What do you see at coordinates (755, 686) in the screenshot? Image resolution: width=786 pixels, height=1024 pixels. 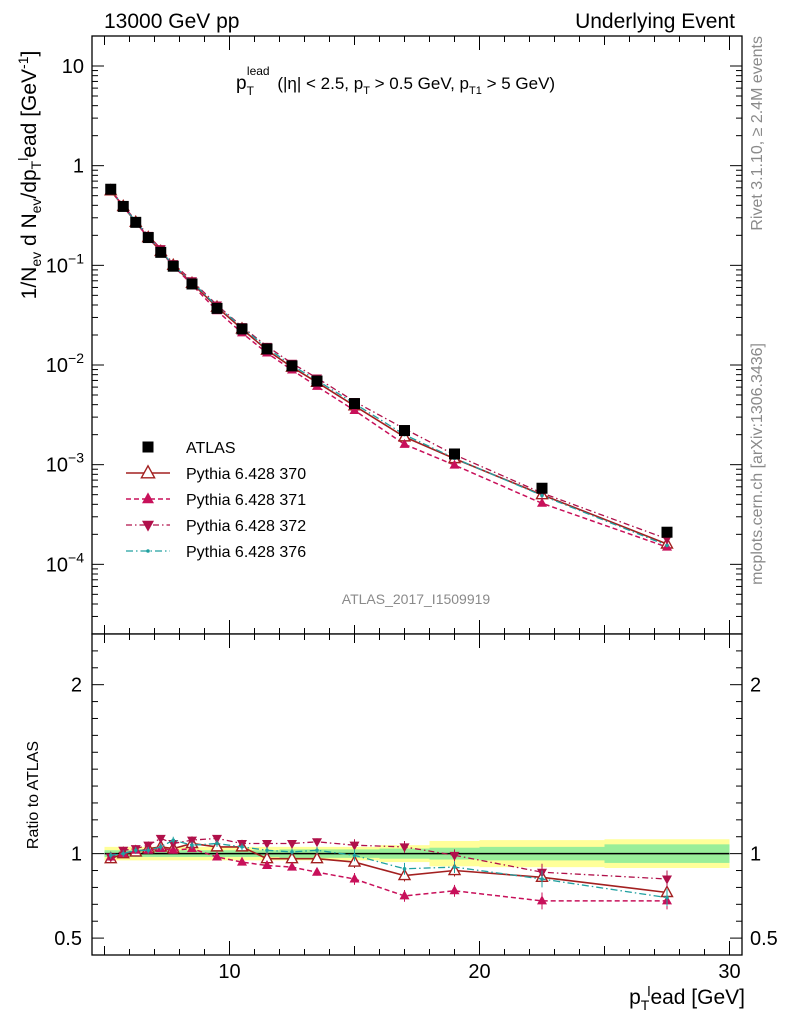 I see `ratio-y-tick-label-right: 2` at bounding box center [755, 686].